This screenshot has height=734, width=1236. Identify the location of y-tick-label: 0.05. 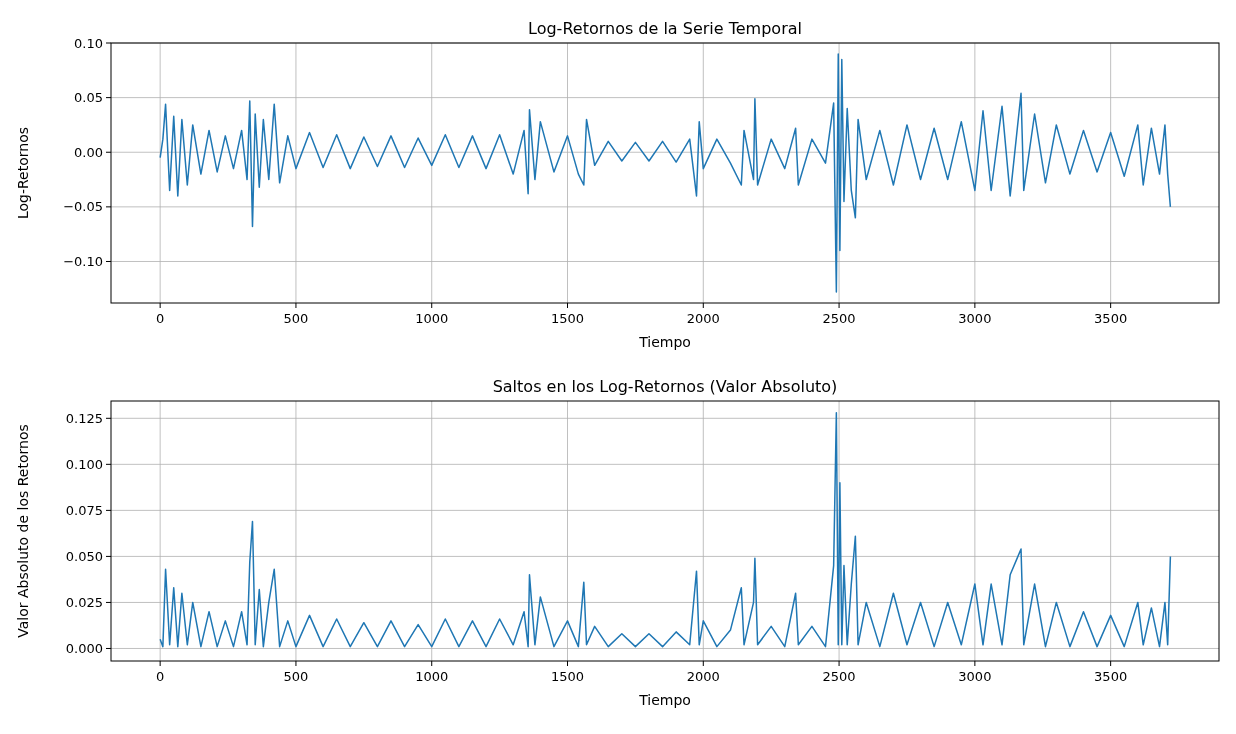
(88, 98).